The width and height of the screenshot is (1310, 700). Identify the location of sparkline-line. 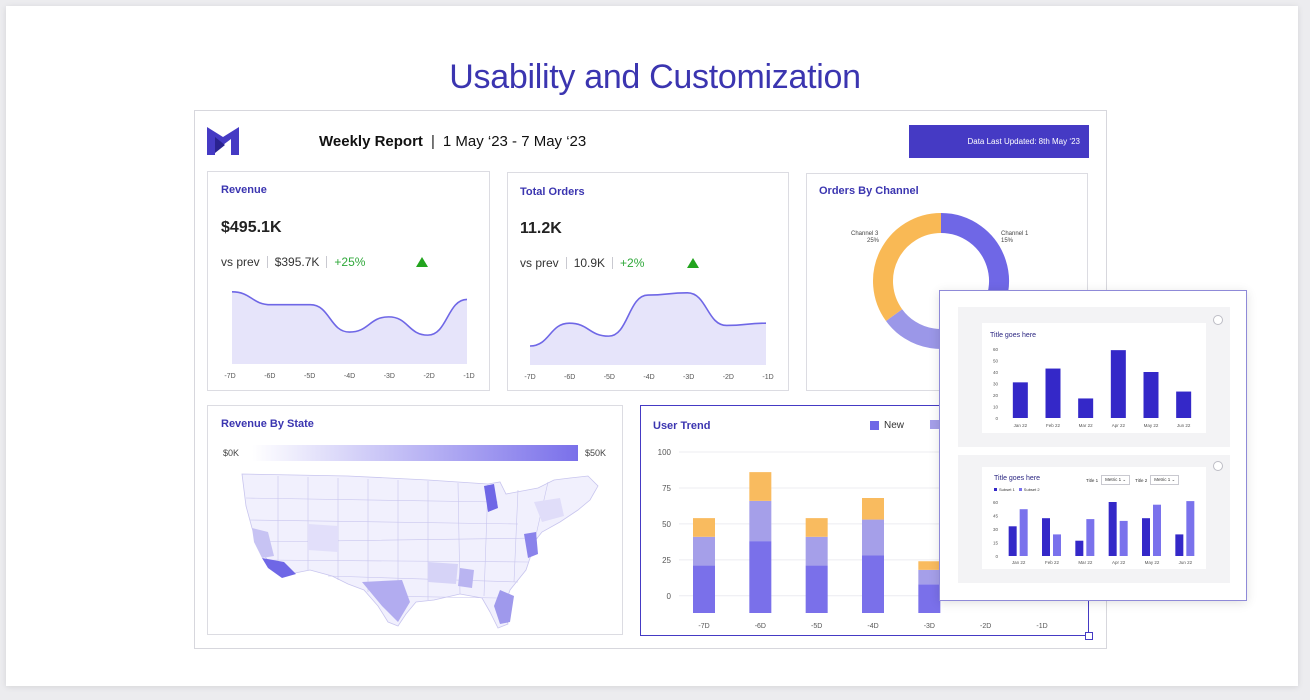
(349, 313).